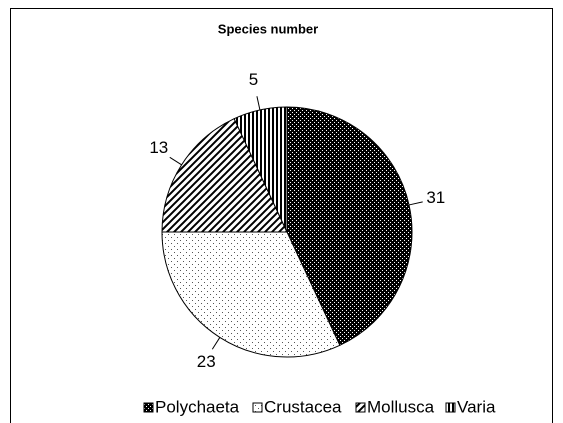 This screenshot has height=423, width=563. Describe the element at coordinates (435, 197) in the screenshot. I see `data-label: 31` at that location.